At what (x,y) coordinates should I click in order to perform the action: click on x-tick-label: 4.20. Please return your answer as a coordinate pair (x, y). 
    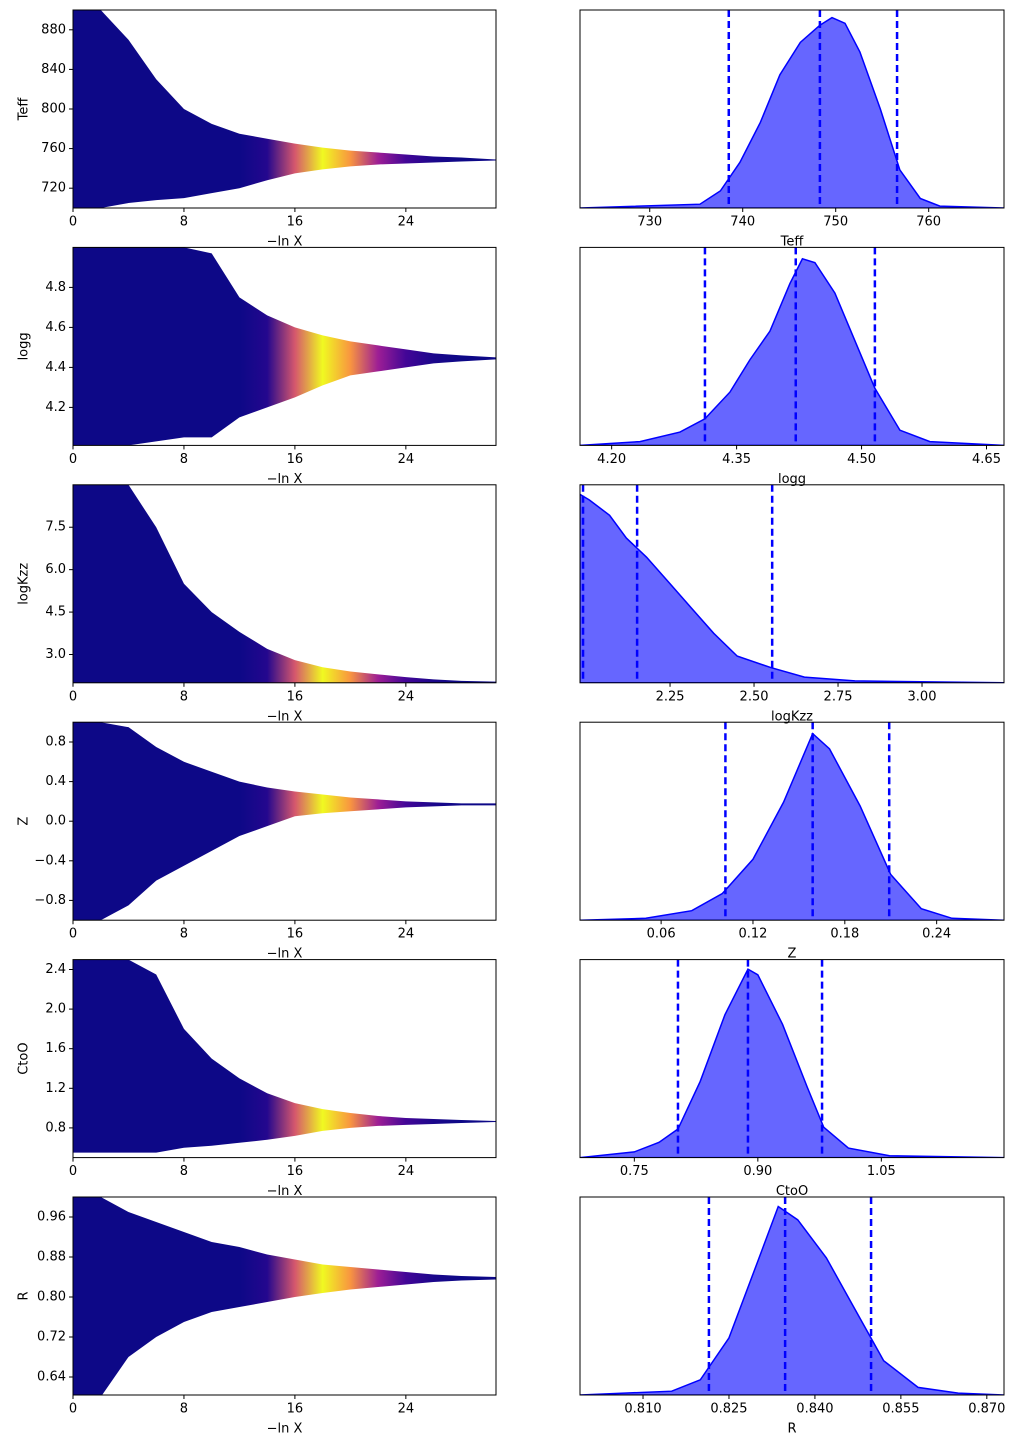
    Looking at the image, I should click on (611, 459).